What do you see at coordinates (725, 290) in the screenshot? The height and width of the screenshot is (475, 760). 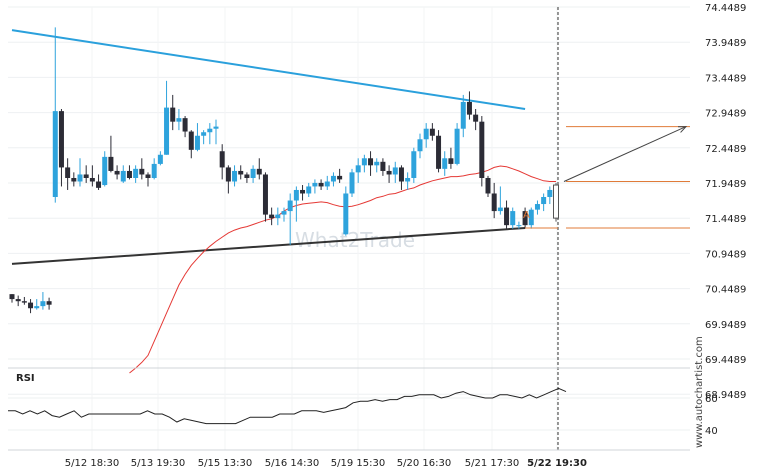 I see `price-tick-label: 70.4489` at bounding box center [725, 290].